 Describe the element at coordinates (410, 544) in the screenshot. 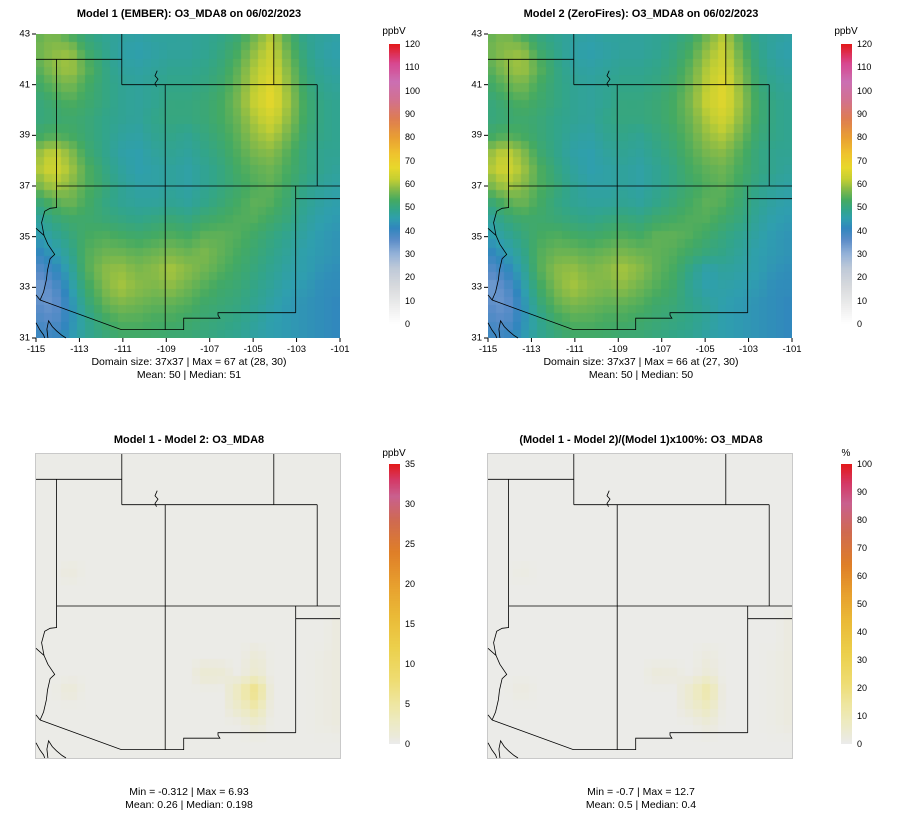

I see `colorbar-tick-label: 25` at that location.